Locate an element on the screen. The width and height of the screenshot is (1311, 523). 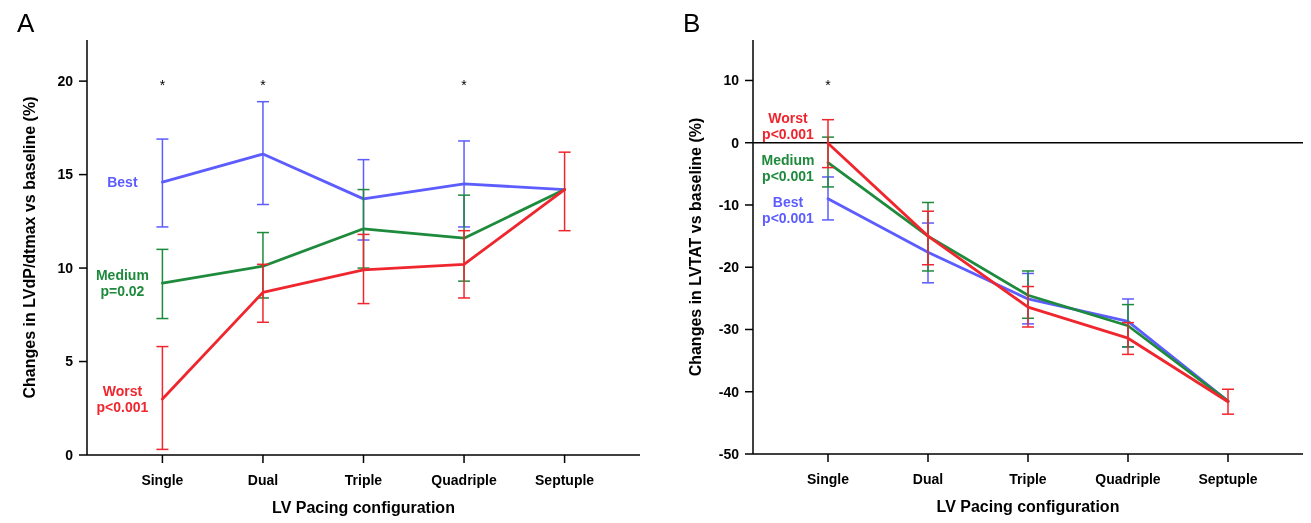
series-label: Best is located at coordinates (122, 181).